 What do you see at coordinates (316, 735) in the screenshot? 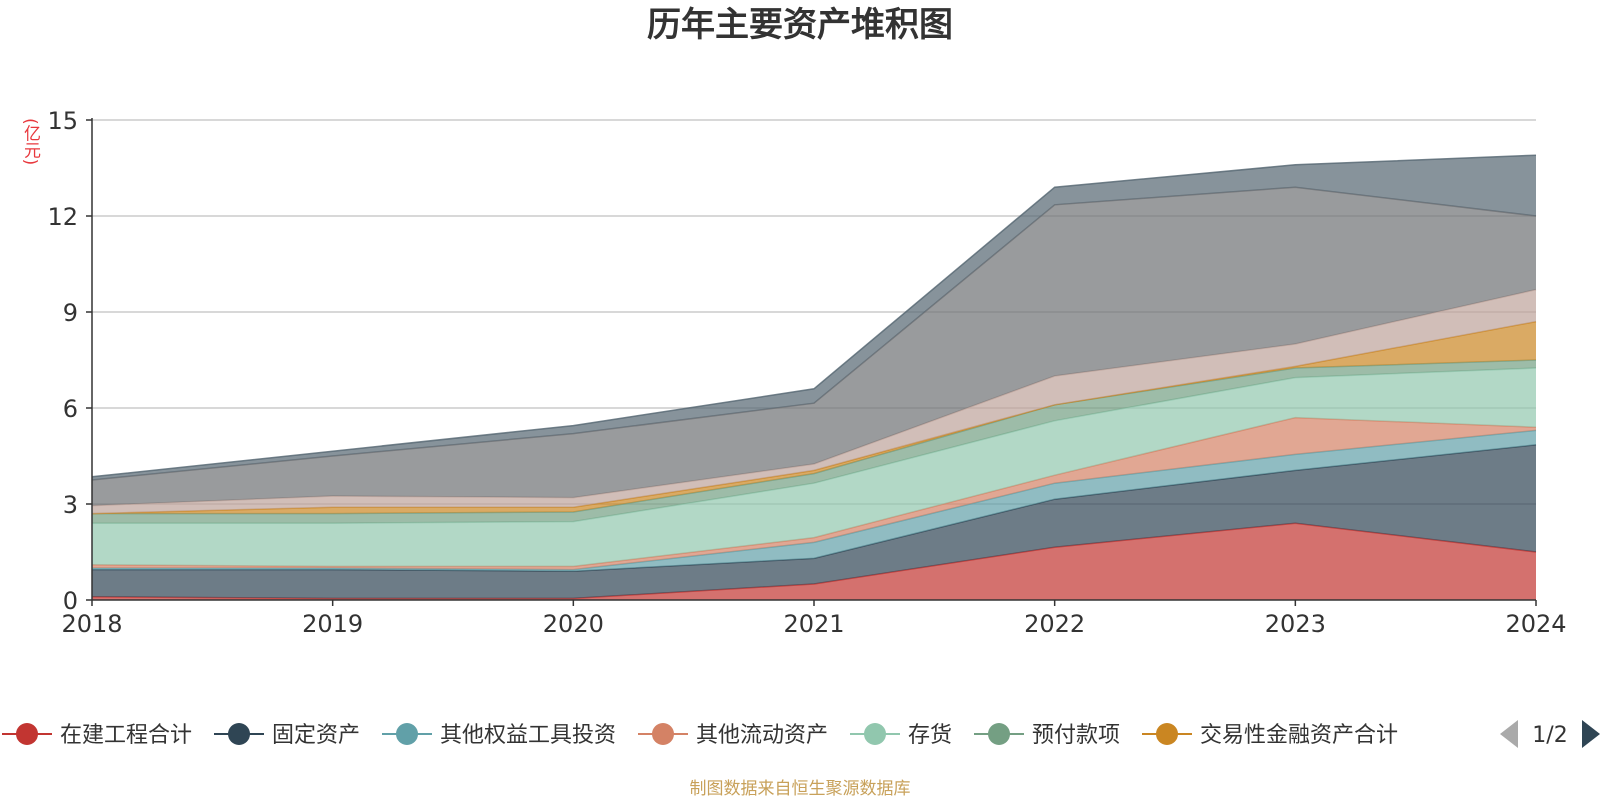
I see `legend-label: 固定资产` at bounding box center [316, 735].